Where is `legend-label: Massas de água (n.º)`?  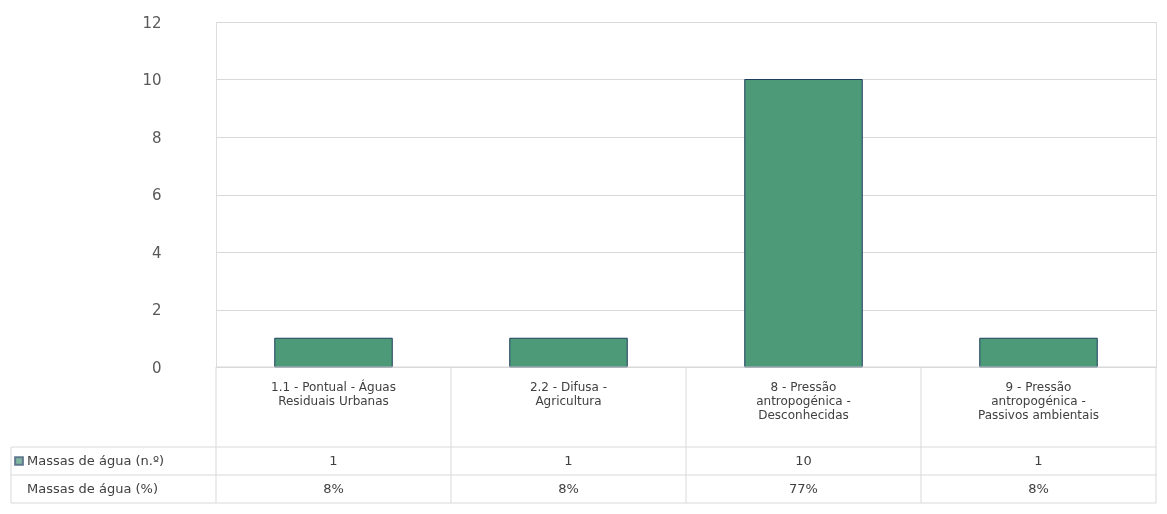 legend-label: Massas de água (n.º) is located at coordinates (96, 460).